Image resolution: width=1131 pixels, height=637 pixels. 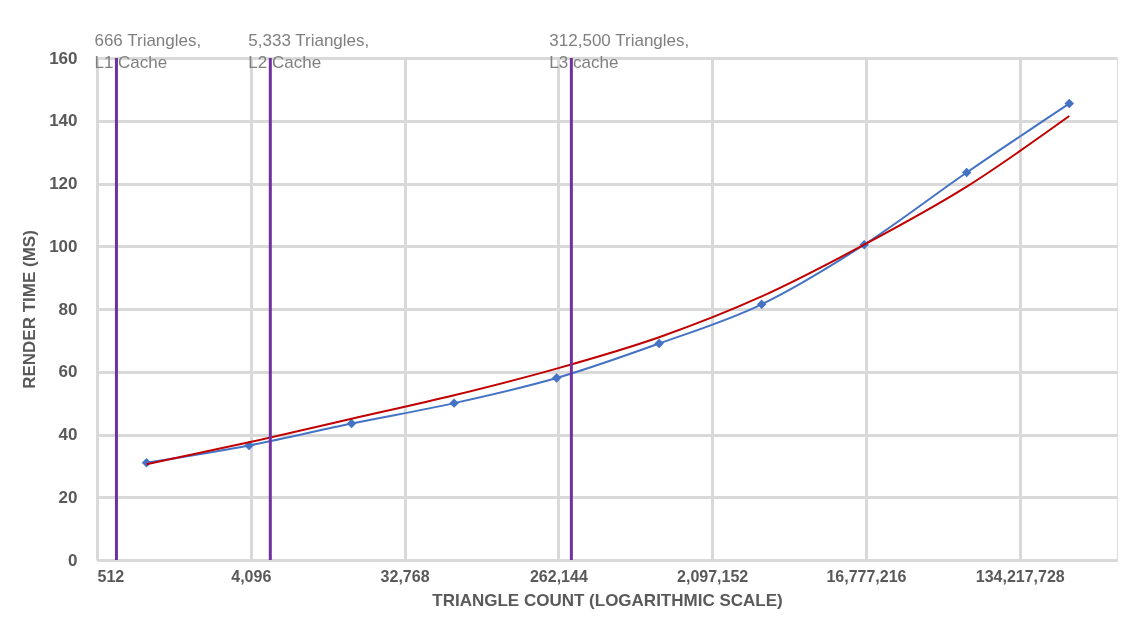 What do you see at coordinates (68, 497) in the screenshot?
I see `y-tick-label: 20` at bounding box center [68, 497].